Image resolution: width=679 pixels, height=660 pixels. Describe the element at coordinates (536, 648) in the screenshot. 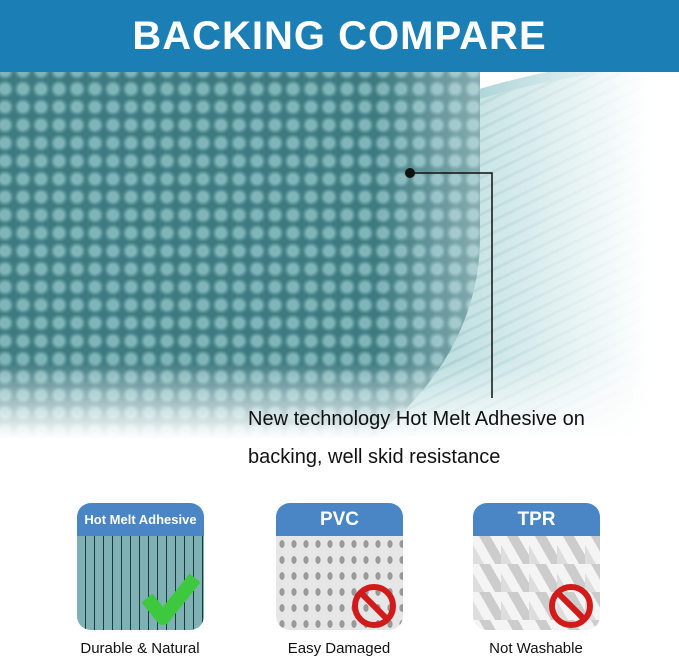

I see `tile-caption: Not Washable` at that location.